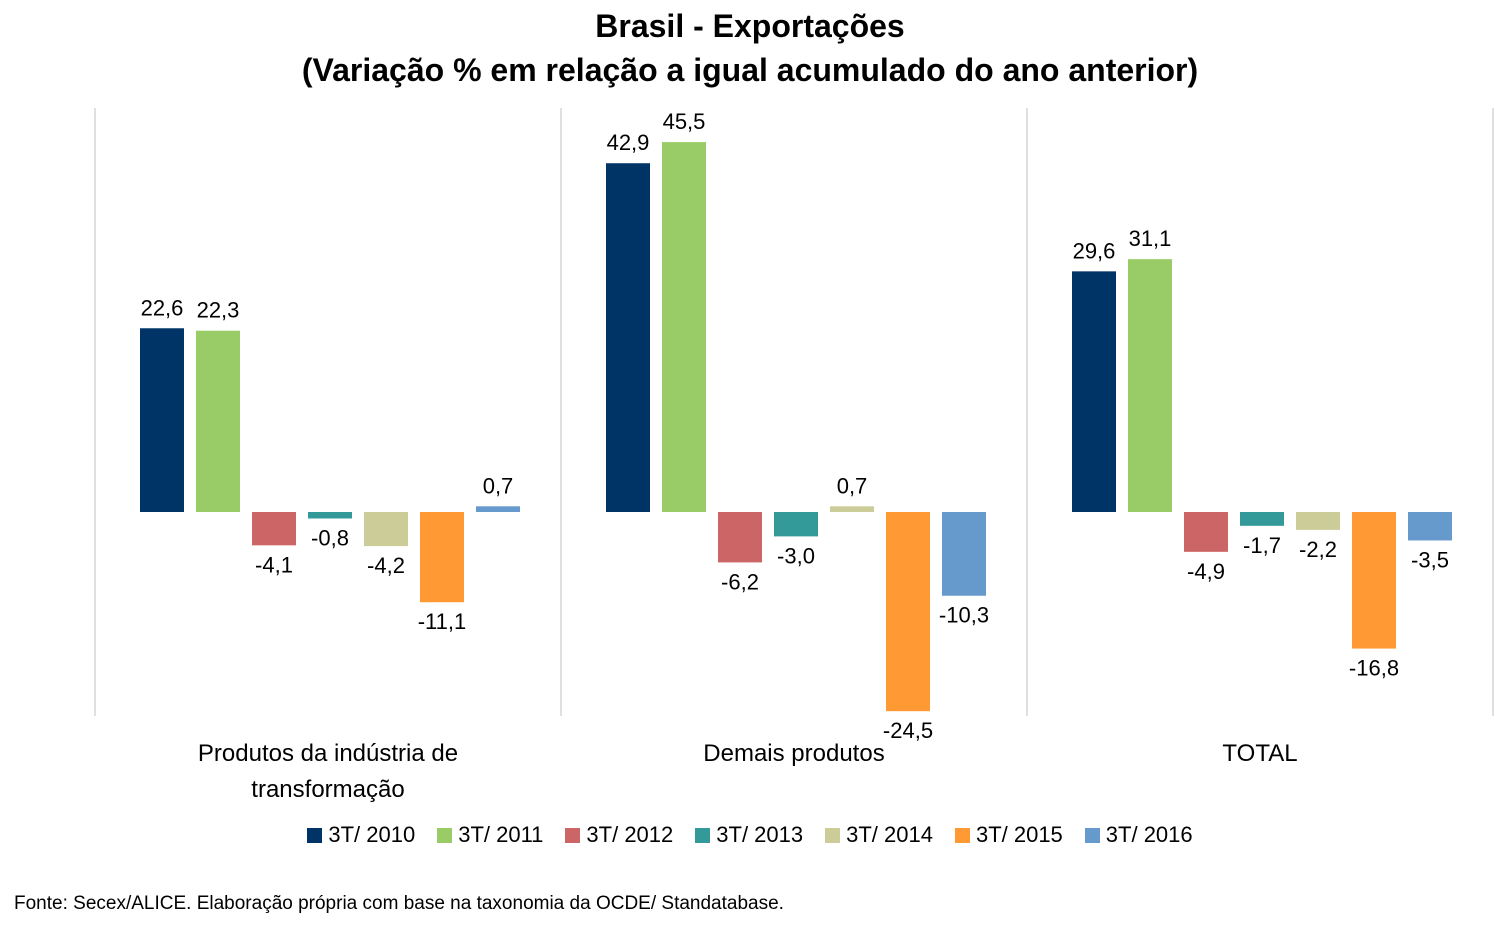 The width and height of the screenshot is (1500, 927). I want to click on data-label: -2,2, so click(1318, 549).